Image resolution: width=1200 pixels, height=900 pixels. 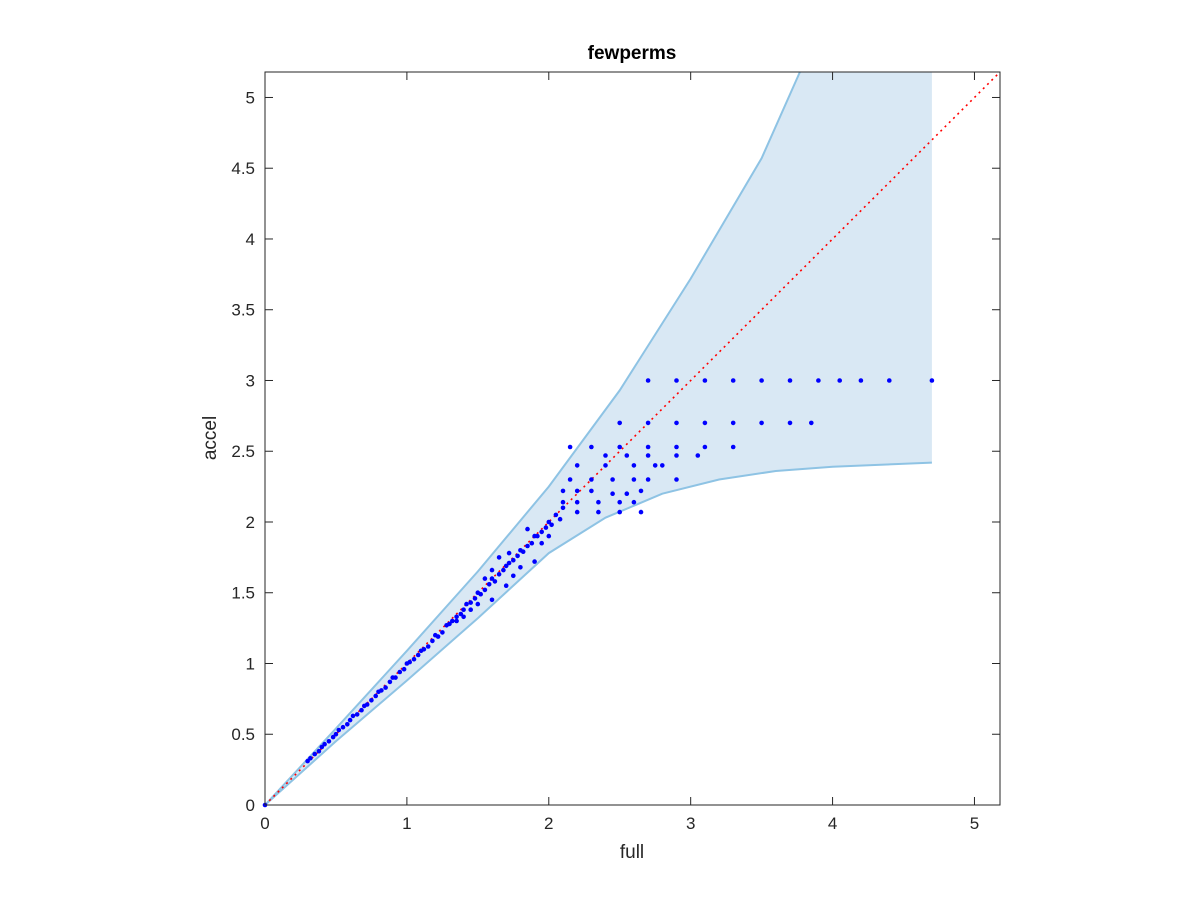 I want to click on y-tick-label: 4, so click(x=250, y=239).